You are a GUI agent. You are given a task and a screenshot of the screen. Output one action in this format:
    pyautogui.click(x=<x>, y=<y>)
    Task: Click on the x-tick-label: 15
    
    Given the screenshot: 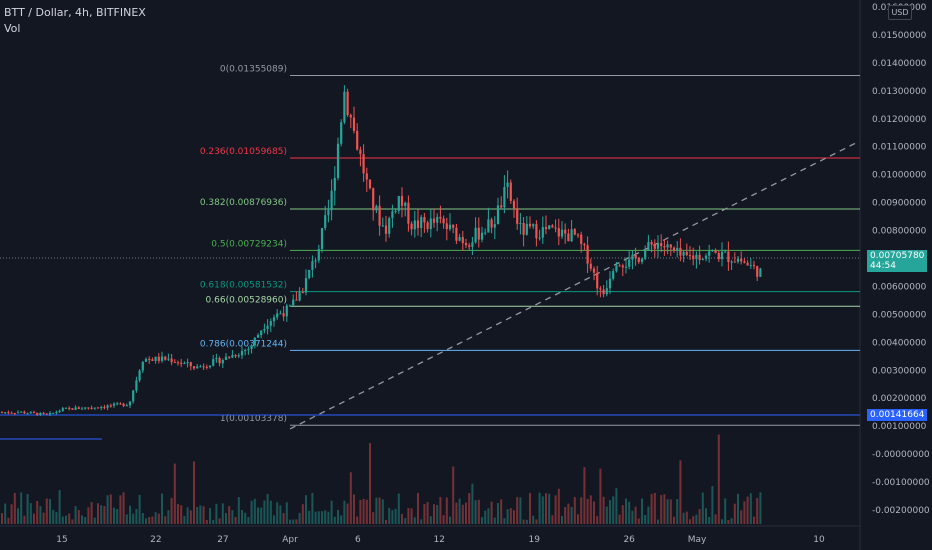 What is the action you would take?
    pyautogui.click(x=61, y=540)
    